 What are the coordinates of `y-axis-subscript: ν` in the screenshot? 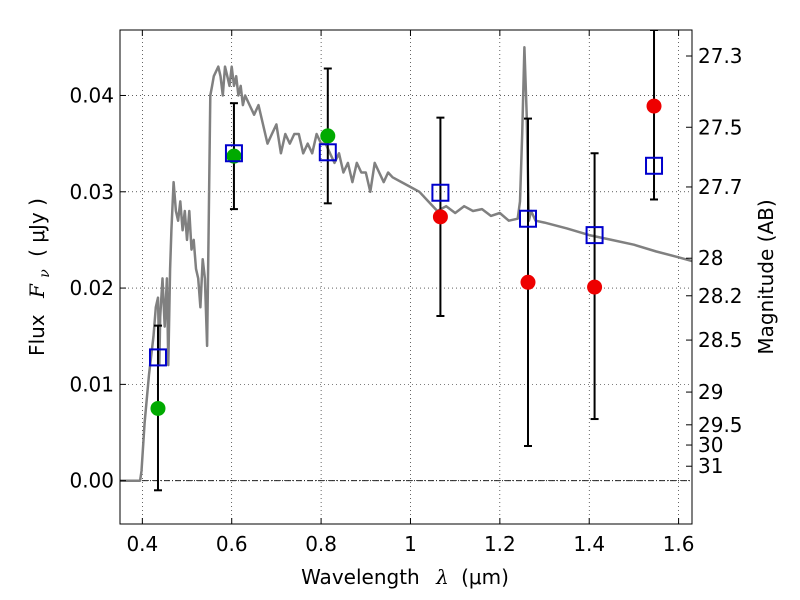 It's located at (45, 273).